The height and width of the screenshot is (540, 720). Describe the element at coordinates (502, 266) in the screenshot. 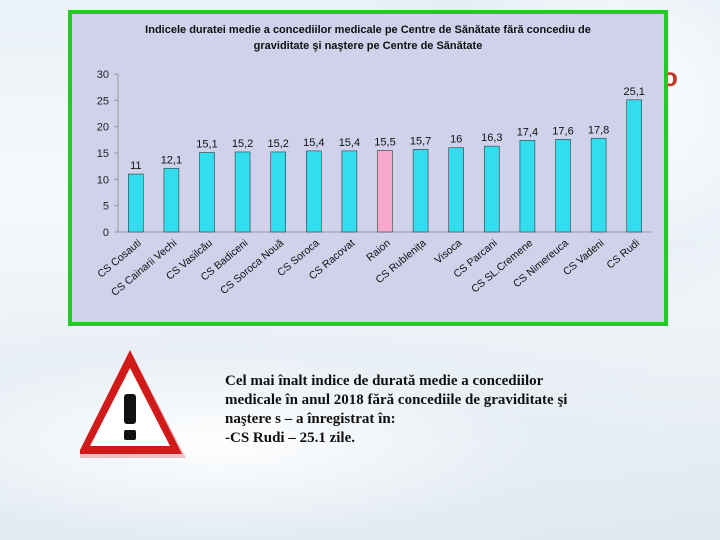

I see `category-label: CS SL.Cremene` at that location.